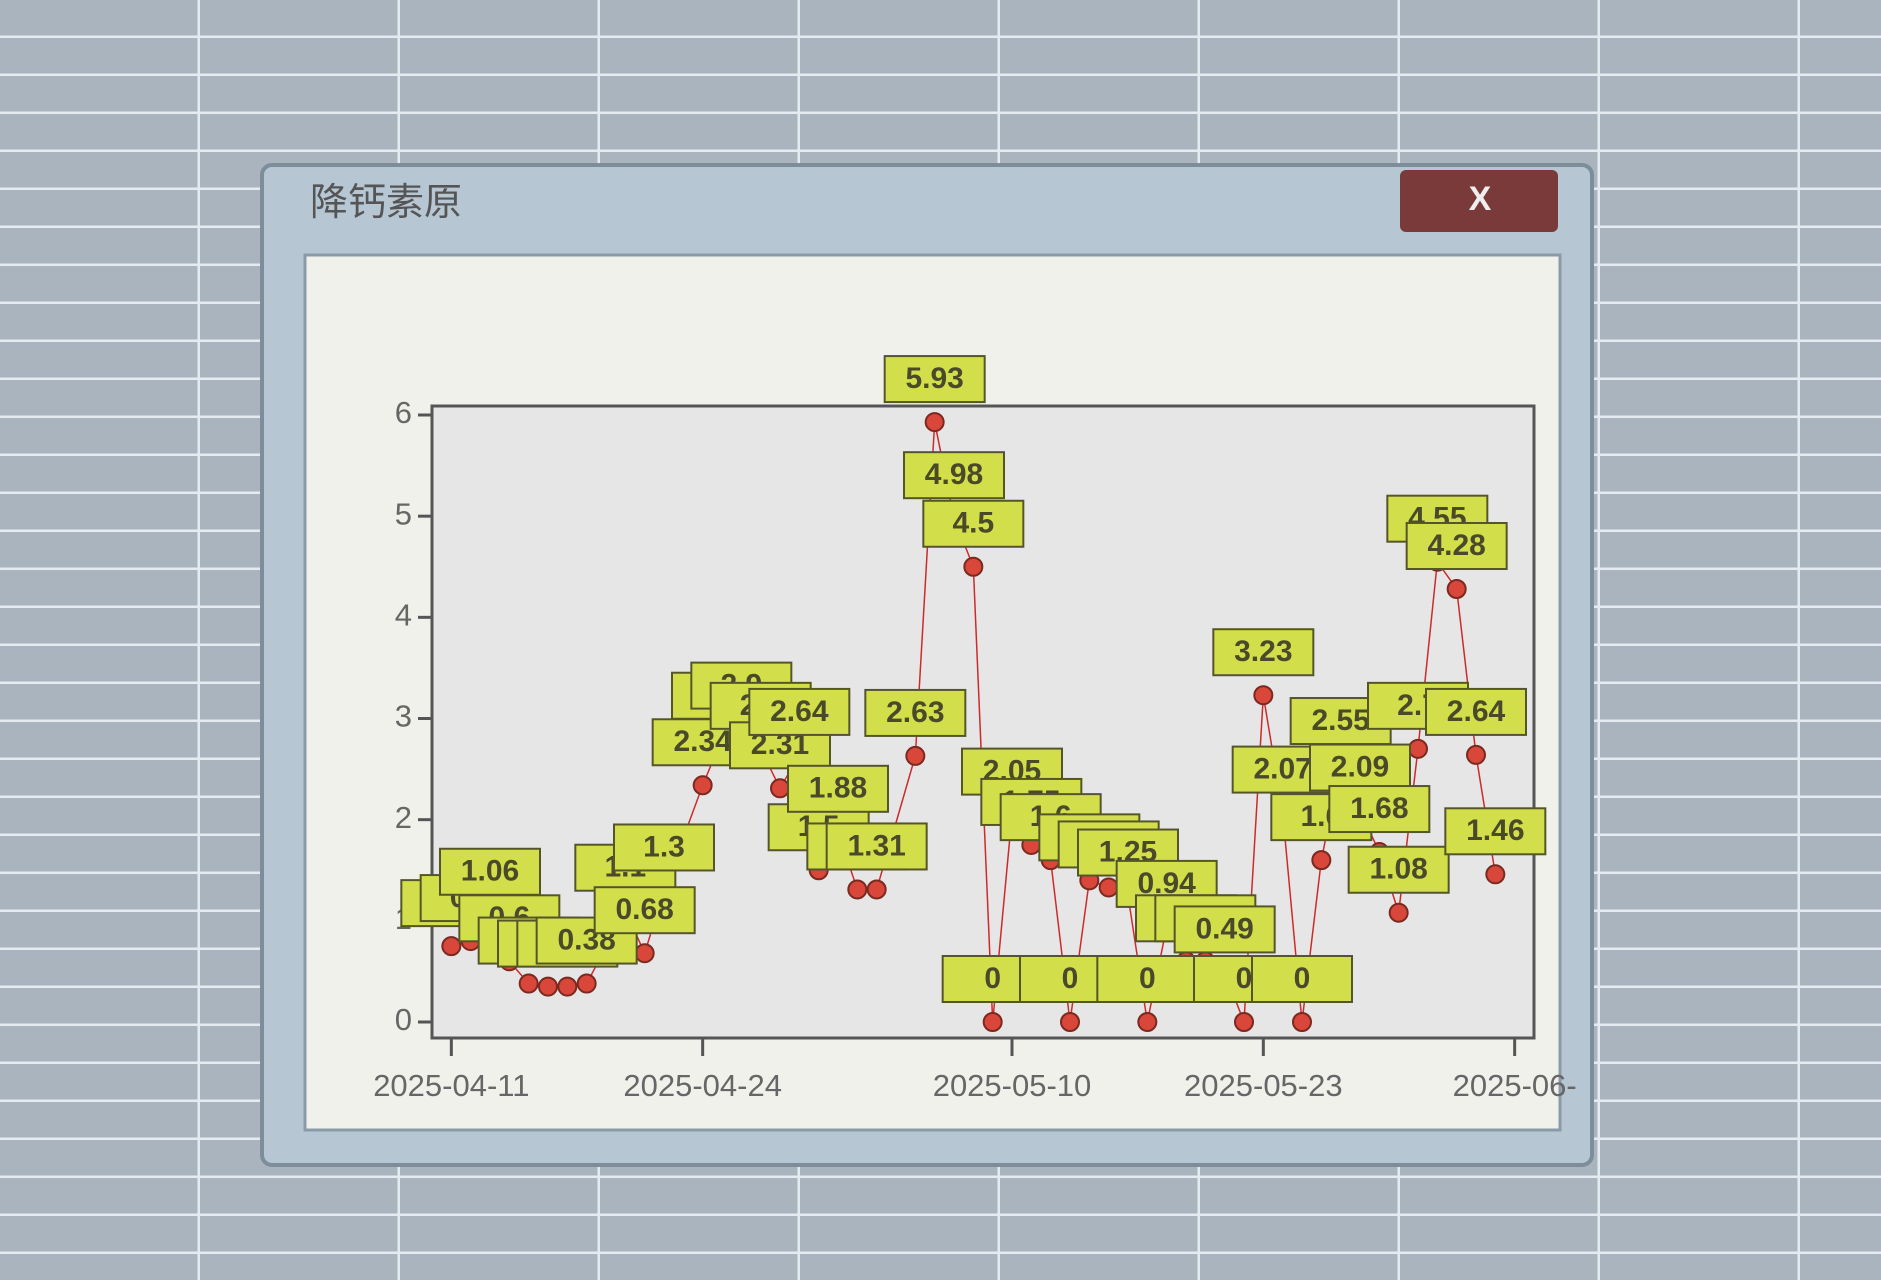 This screenshot has height=1285, width=1881. Describe the element at coordinates (403, 716) in the screenshot. I see `y-tick-label: 3` at that location.